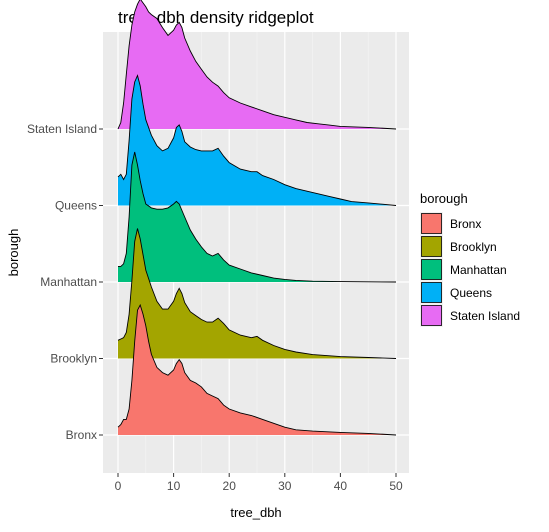 This screenshot has width=549, height=532. What do you see at coordinates (68, 282) in the screenshot?
I see `y-tick-label: Manhattan` at bounding box center [68, 282].